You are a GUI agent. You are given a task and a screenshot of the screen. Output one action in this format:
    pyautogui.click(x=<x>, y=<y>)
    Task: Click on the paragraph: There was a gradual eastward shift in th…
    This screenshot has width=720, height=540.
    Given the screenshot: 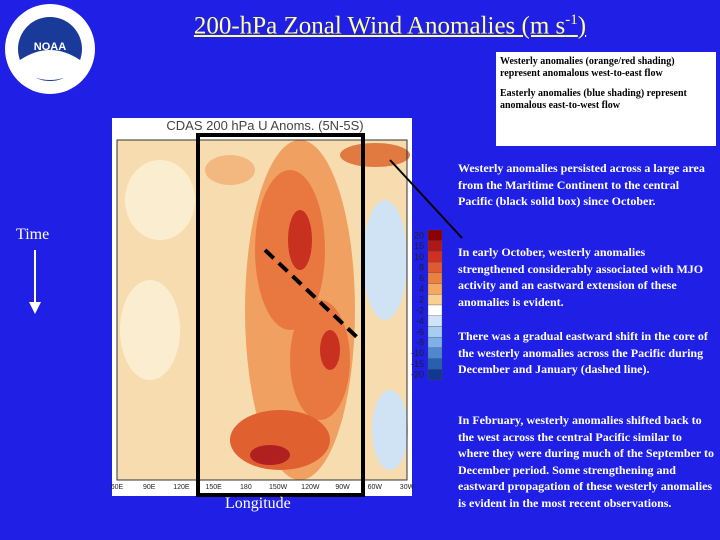 What is the action you would take?
    pyautogui.click(x=583, y=352)
    